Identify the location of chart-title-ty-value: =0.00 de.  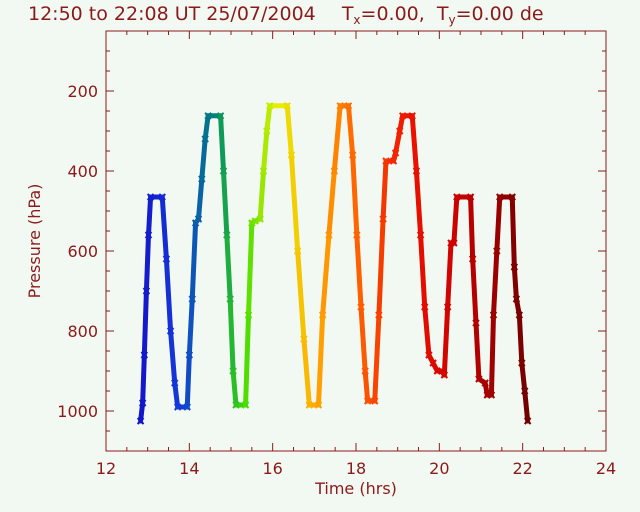
(500, 14).